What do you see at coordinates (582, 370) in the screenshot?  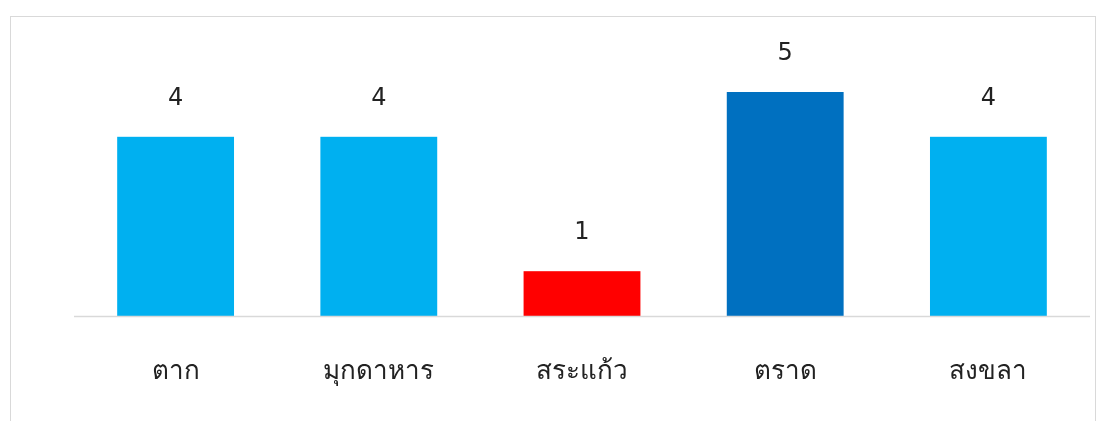 I see `x-tick-label: สระแก้ว` at bounding box center [582, 370].